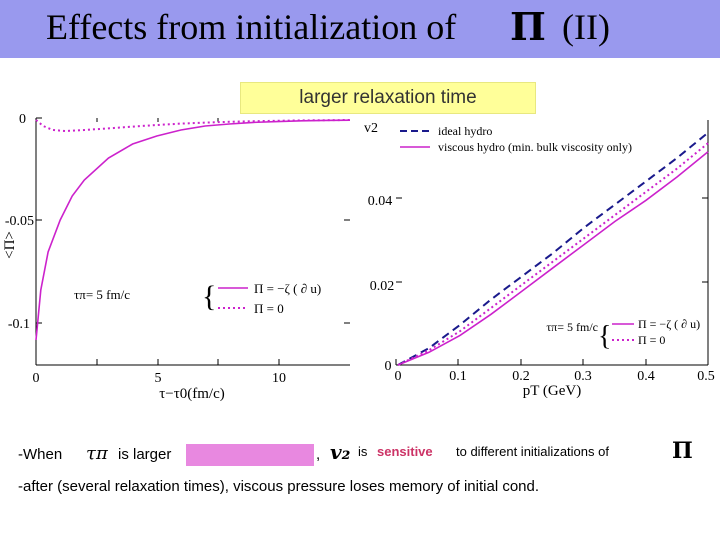 The image size is (720, 540). Describe the element at coordinates (651, 340) in the screenshot. I see `right-legend2-entry: Π = 0` at that location.